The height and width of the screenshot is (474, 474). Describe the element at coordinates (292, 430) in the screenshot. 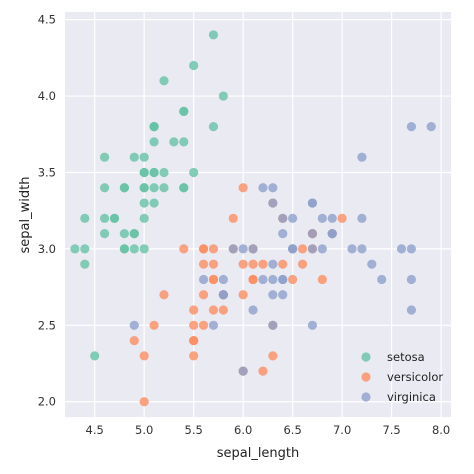

I see `x-tick-label: 6.5` at that location.